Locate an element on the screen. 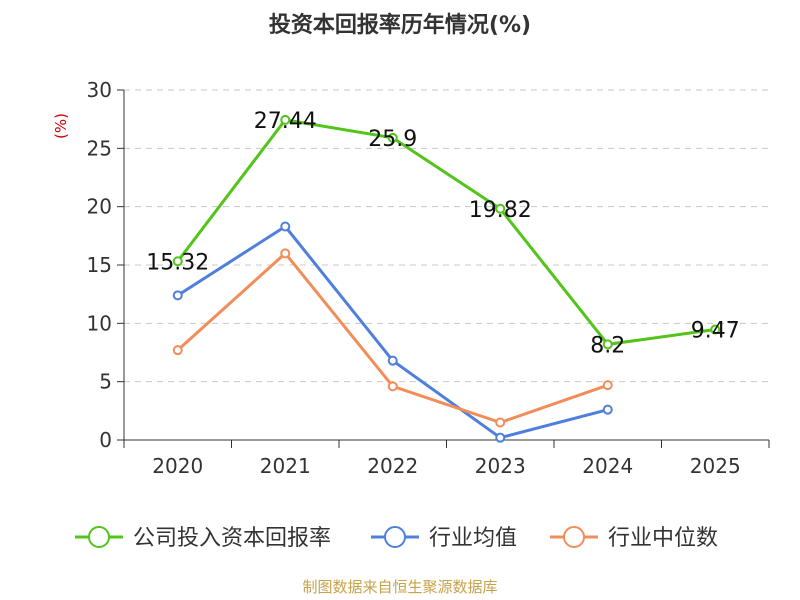 Image resolution: width=800 pixels, height=600 pixels. legend-item: 行业均值 is located at coordinates (444, 538).